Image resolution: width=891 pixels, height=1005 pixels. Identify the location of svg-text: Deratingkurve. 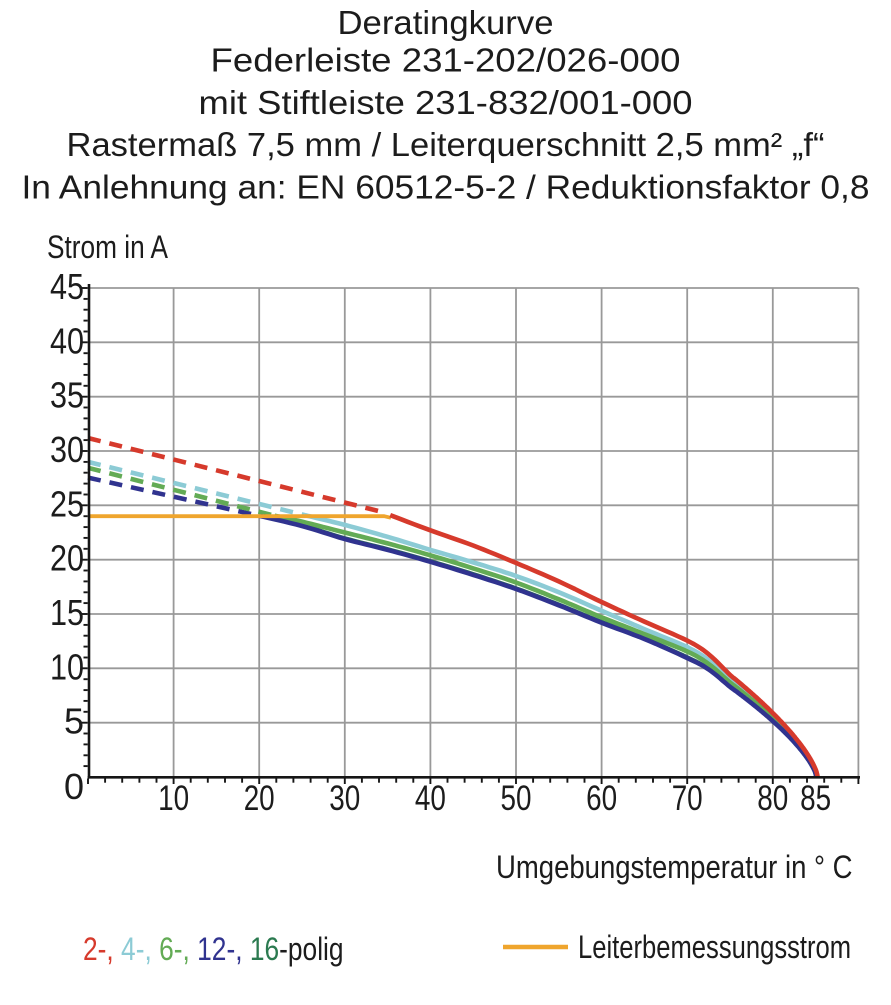
(446, 22).